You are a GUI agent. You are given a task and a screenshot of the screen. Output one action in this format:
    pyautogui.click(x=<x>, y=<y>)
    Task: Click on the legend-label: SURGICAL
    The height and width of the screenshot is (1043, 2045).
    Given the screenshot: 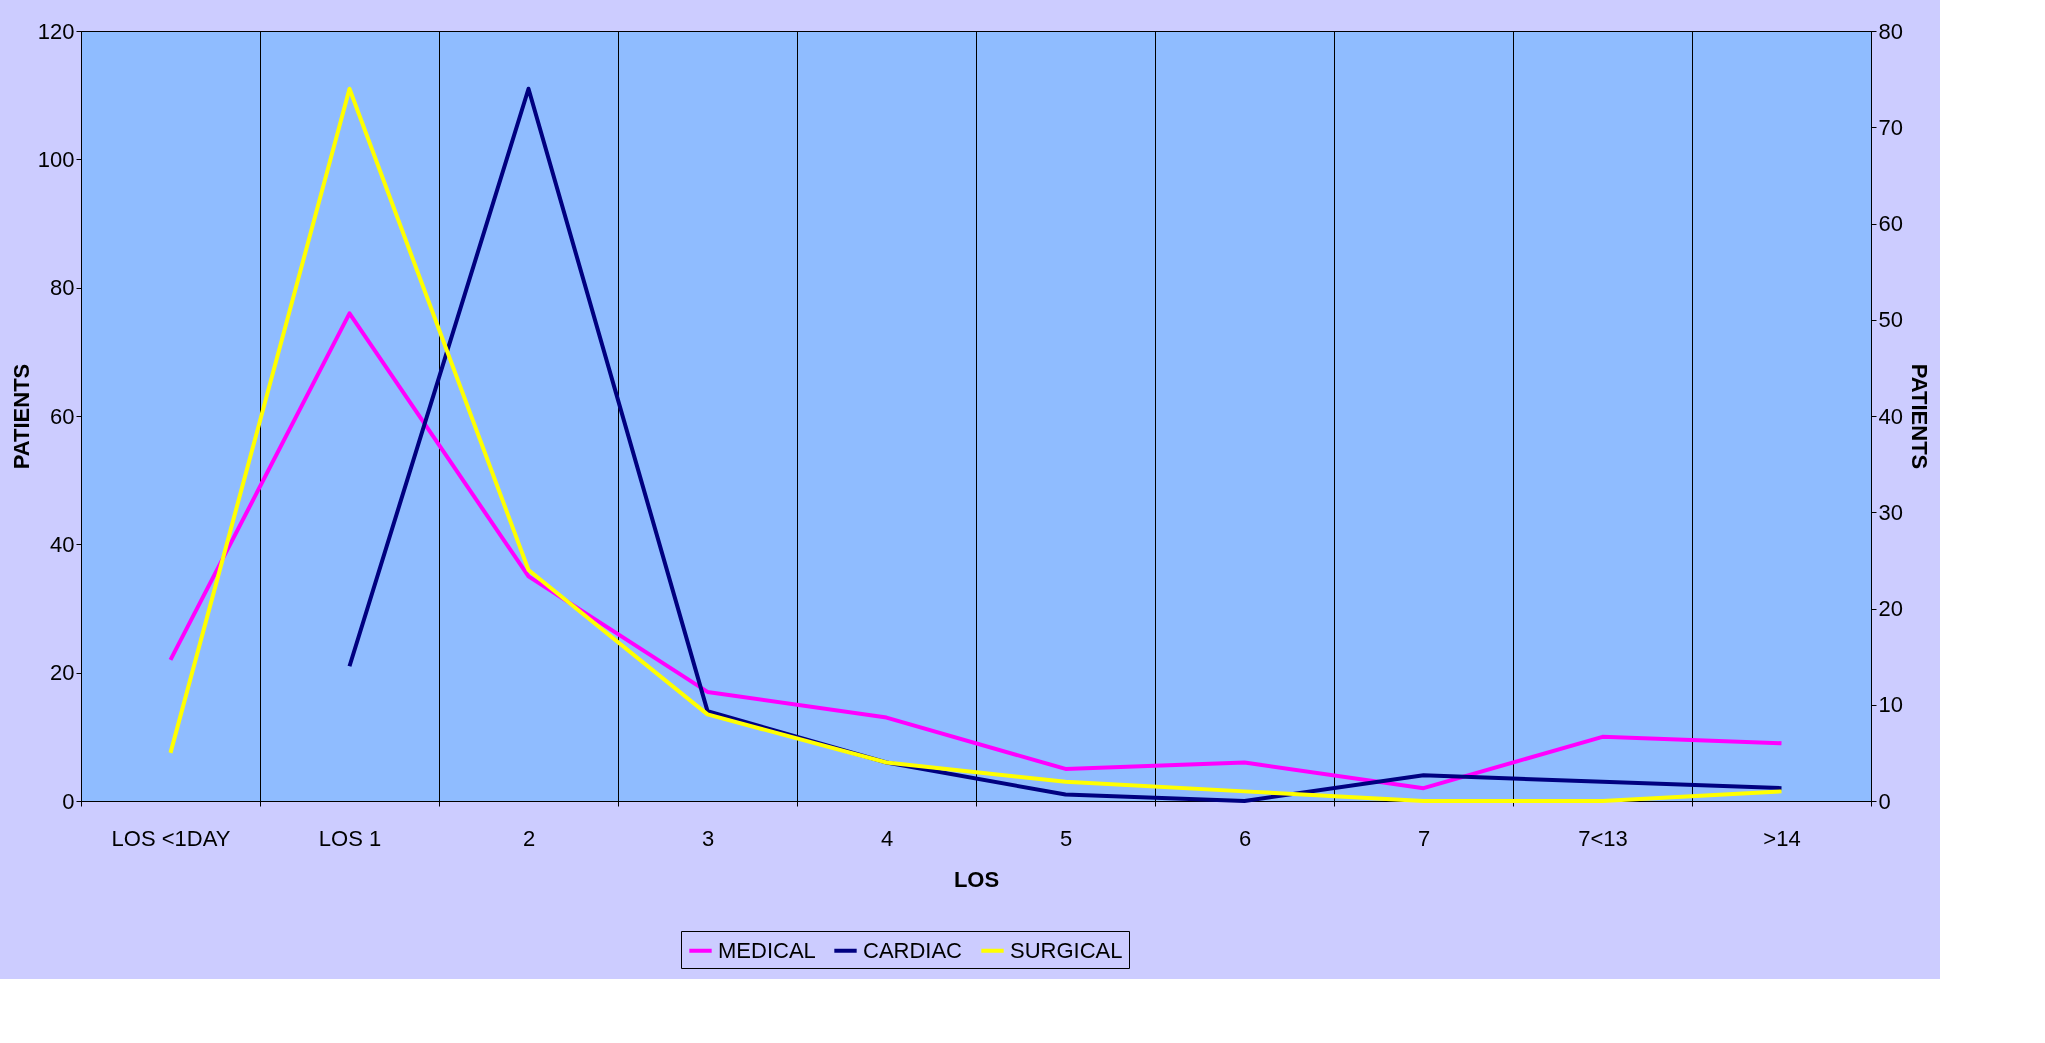 What is the action you would take?
    pyautogui.click(x=1066, y=950)
    